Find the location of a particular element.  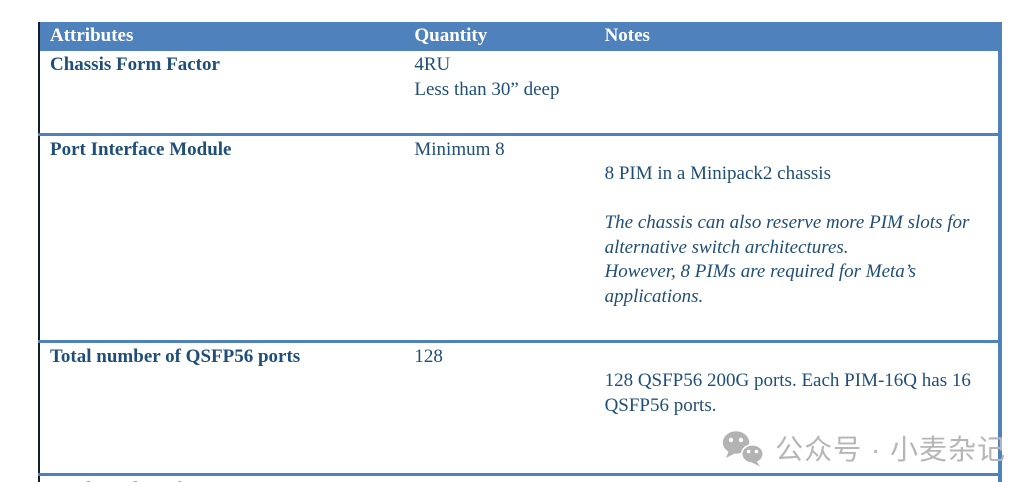

header-notes: Notes is located at coordinates (797, 36).